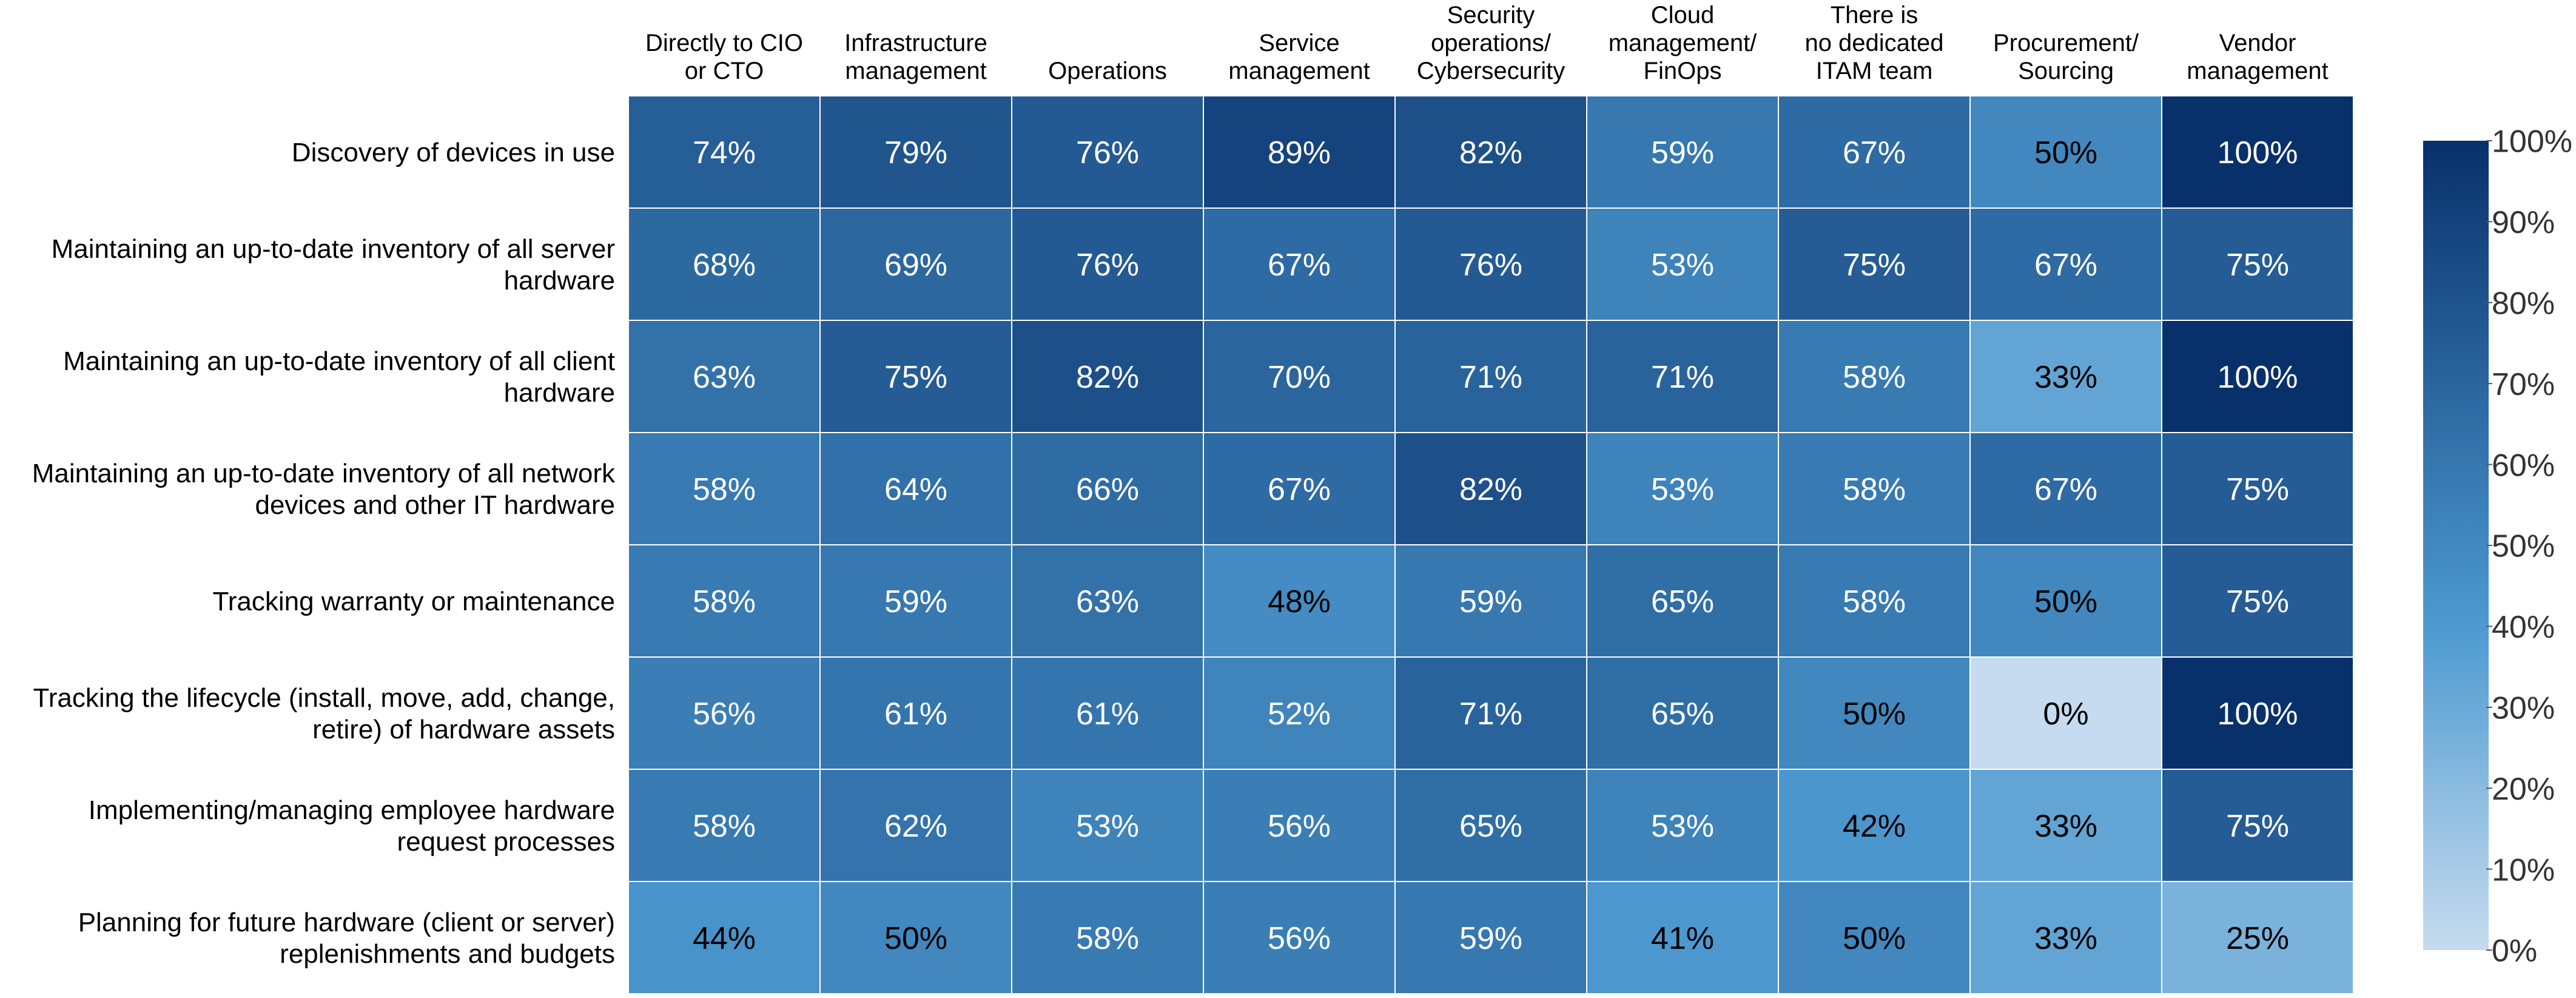 The height and width of the screenshot is (998, 2576). What do you see at coordinates (453, 152) in the screenshot?
I see `row-label: Discovery of devices in use` at bounding box center [453, 152].